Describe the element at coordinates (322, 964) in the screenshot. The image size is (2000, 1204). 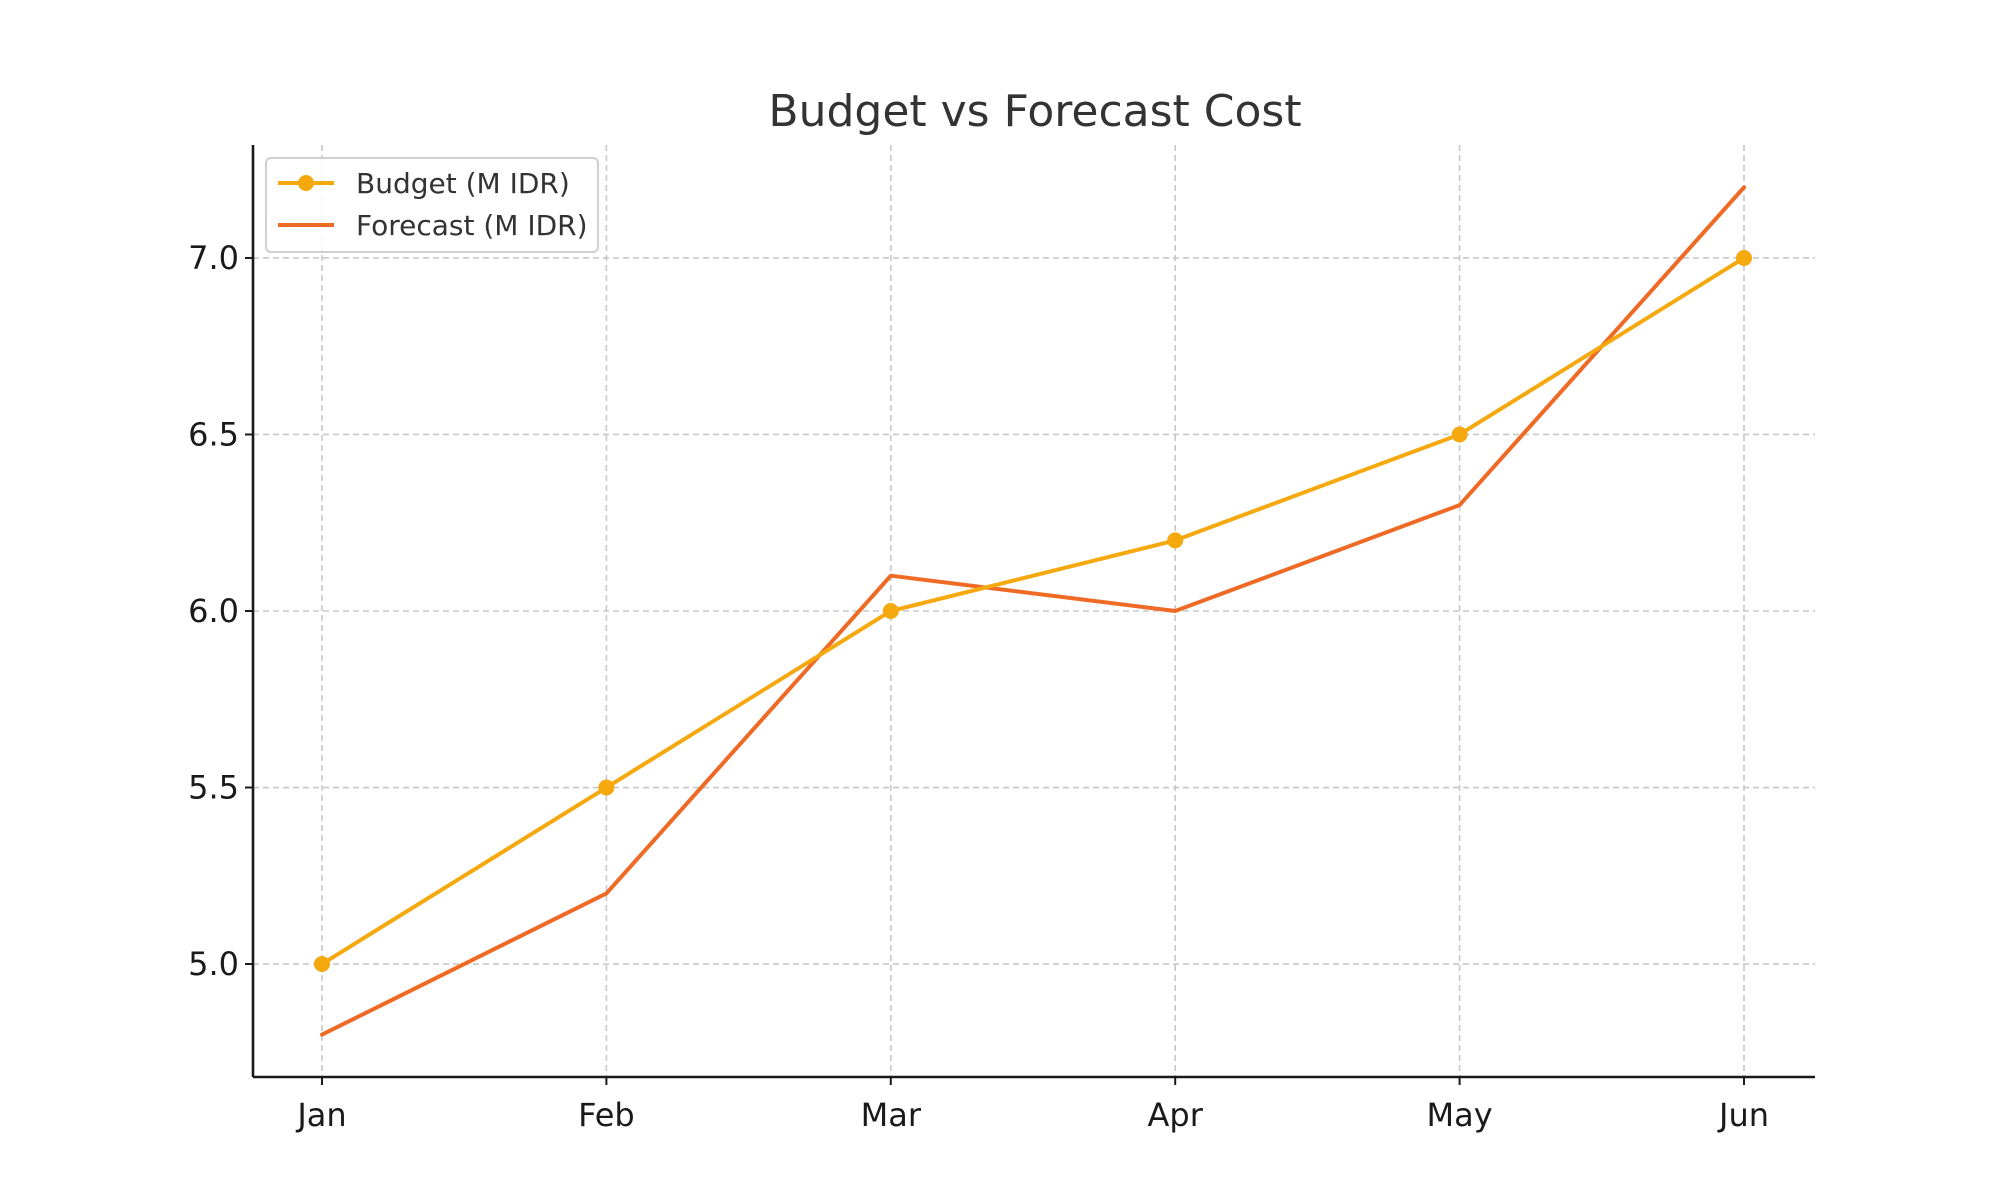
I see `data-point-budget-jan` at that location.